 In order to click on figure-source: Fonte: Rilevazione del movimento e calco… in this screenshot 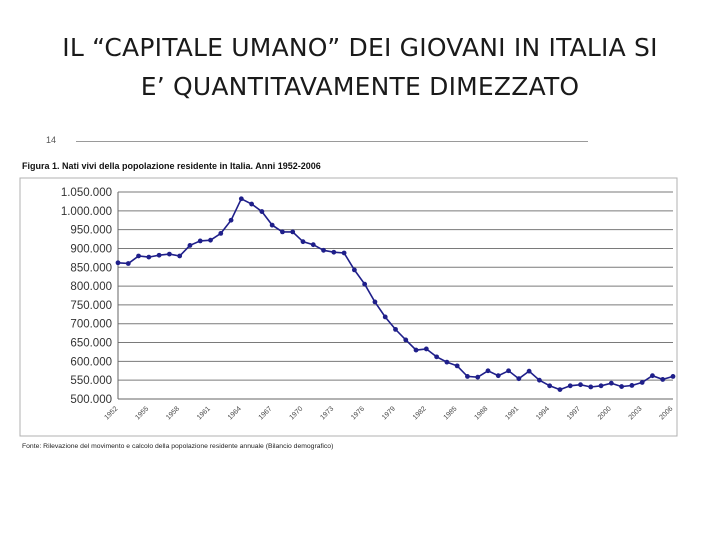, I will do `click(178, 446)`.